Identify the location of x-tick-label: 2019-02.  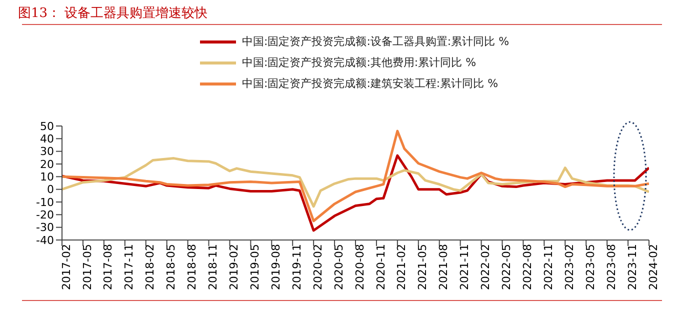
(234, 267).